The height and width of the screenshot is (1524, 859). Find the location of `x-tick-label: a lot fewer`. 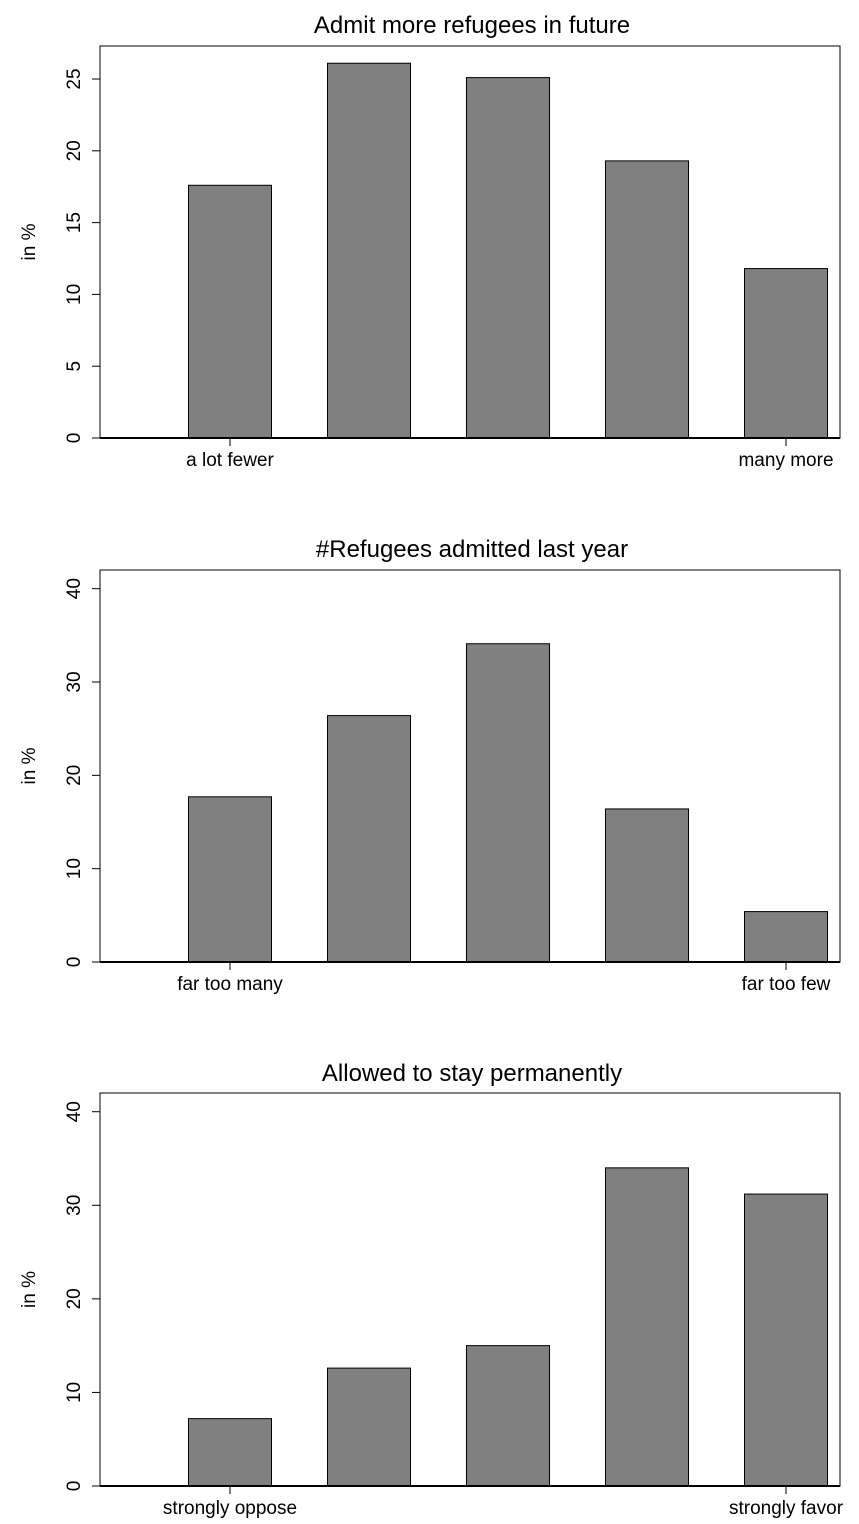

x-tick-label: a lot fewer is located at coordinates (230, 460).